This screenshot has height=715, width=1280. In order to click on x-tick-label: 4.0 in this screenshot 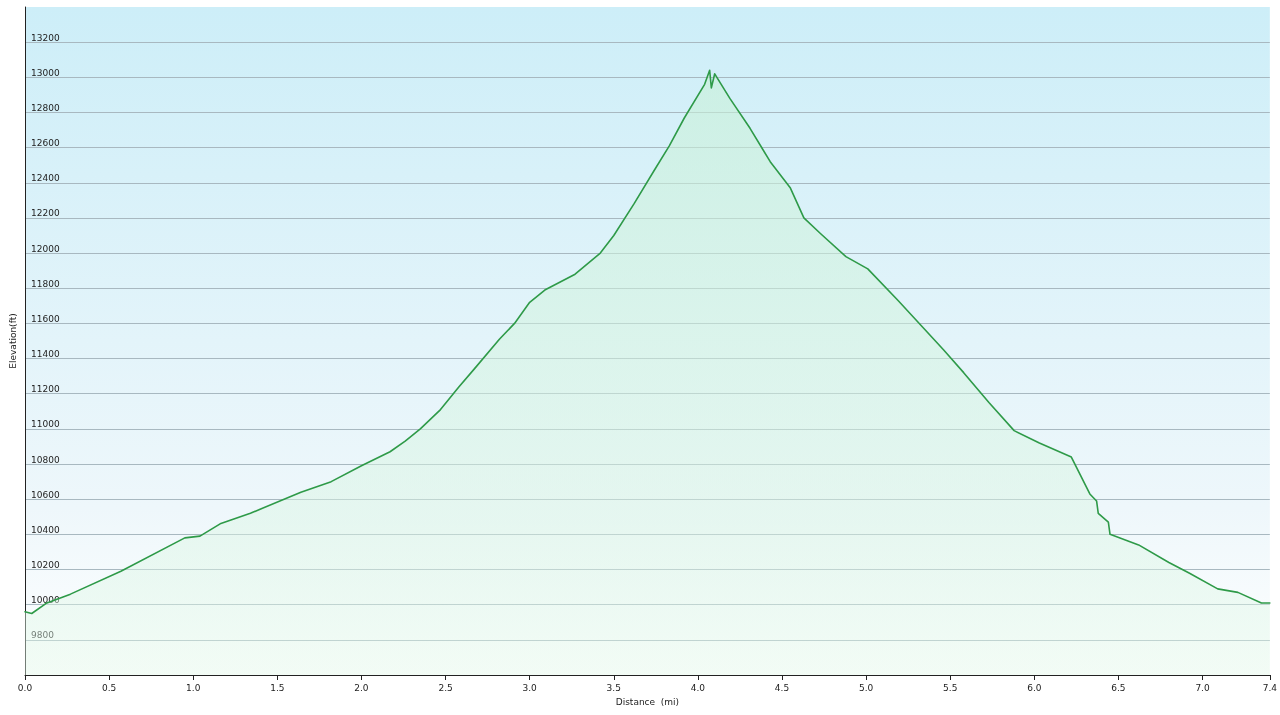, I will do `click(698, 687)`.